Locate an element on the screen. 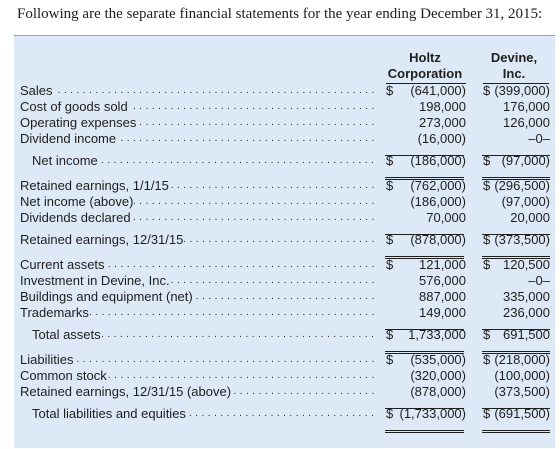 The height and width of the screenshot is (449, 560). row-label: Operating expenses is located at coordinates (79, 123).